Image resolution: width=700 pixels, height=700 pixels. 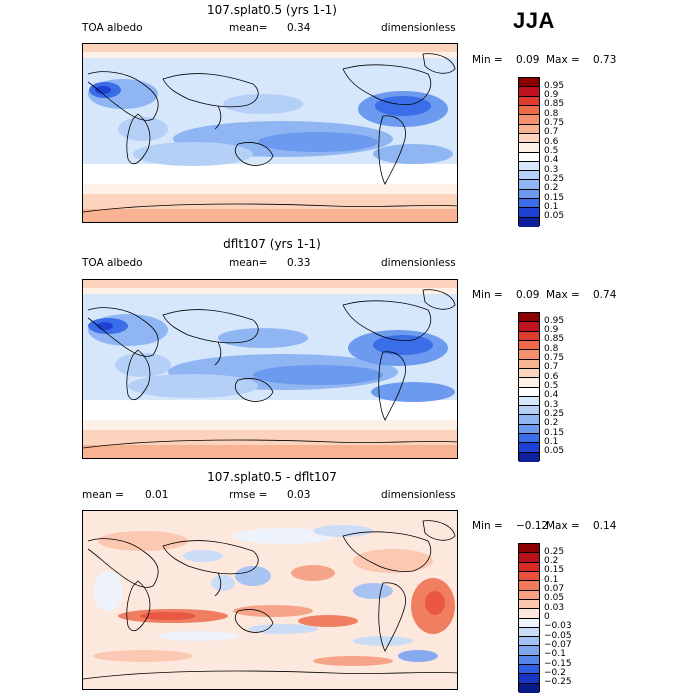 What do you see at coordinates (272, 244) in the screenshot?
I see `panel-2-title: dflt107 (yrs 1-1)` at bounding box center [272, 244].